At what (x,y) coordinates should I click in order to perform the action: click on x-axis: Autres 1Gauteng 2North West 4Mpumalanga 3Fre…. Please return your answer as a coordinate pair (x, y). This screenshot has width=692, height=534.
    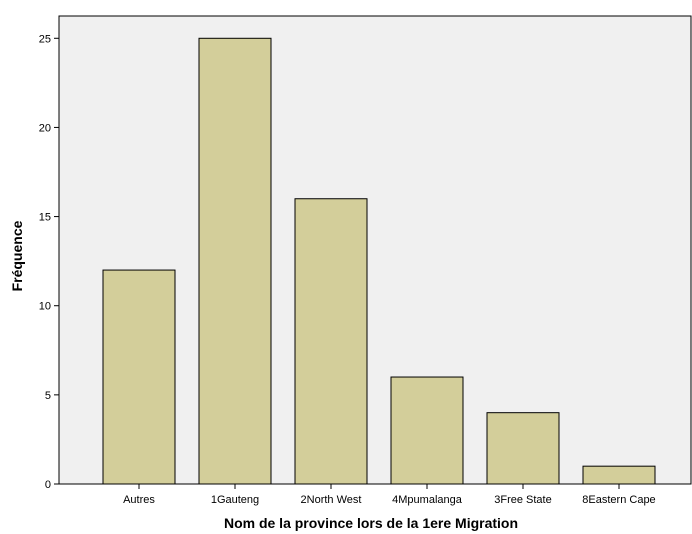
    Looking at the image, I should click on (389, 495).